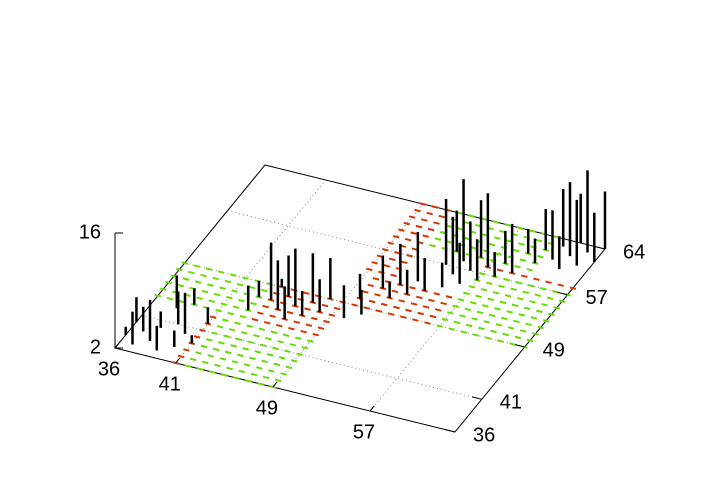 The height and width of the screenshot is (504, 720). Describe the element at coordinates (109, 369) in the screenshot. I see `x-tick-label: 36` at that location.